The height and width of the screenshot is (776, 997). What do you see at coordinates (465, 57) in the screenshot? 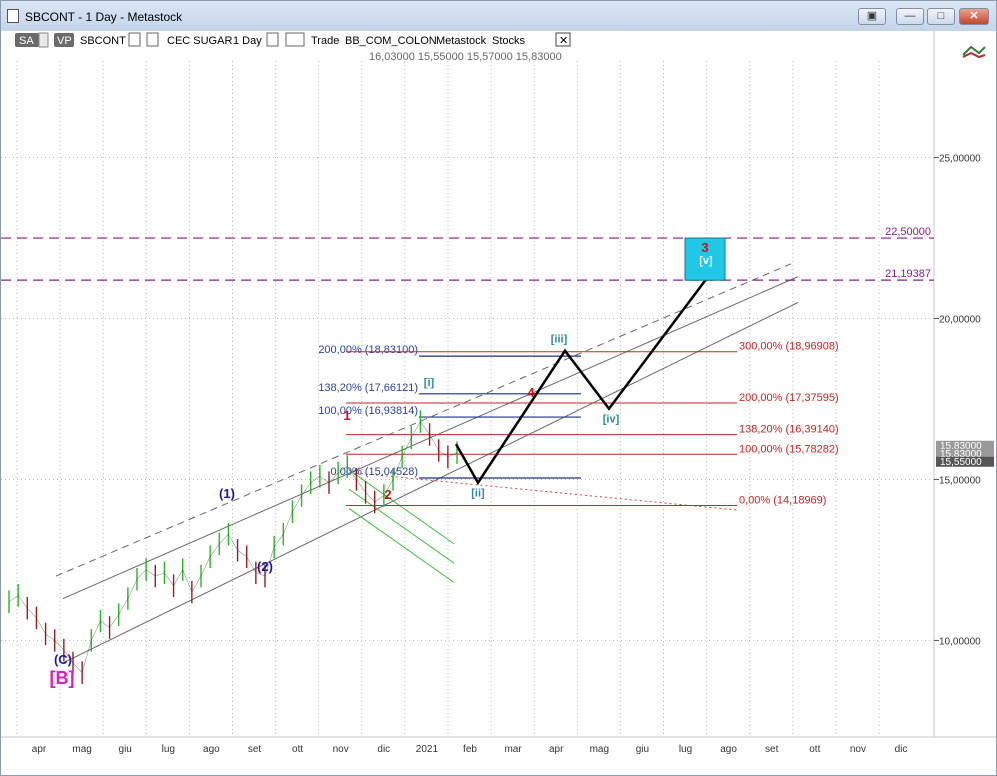
I see `ohlc-readout: 16,03000 15,55000 15,57000 15,83000` at bounding box center [465, 57].